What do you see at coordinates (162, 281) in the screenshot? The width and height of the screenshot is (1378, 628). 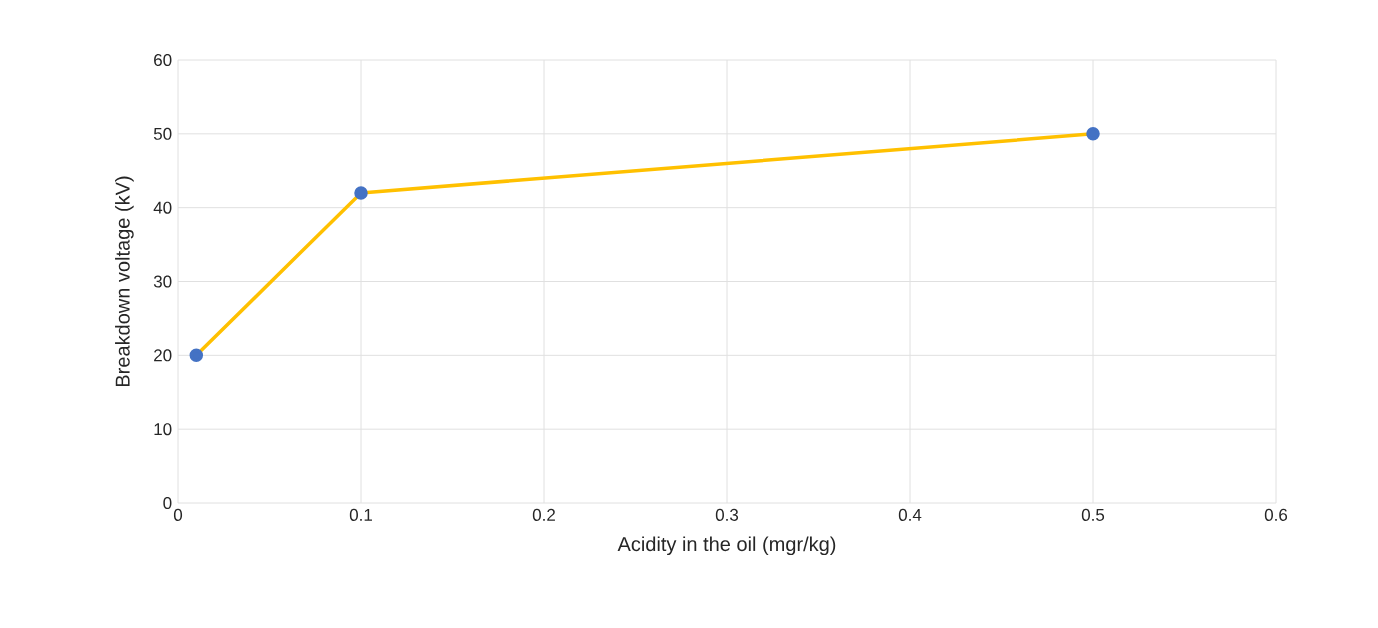 I see `y-tick-label: 30` at bounding box center [162, 281].